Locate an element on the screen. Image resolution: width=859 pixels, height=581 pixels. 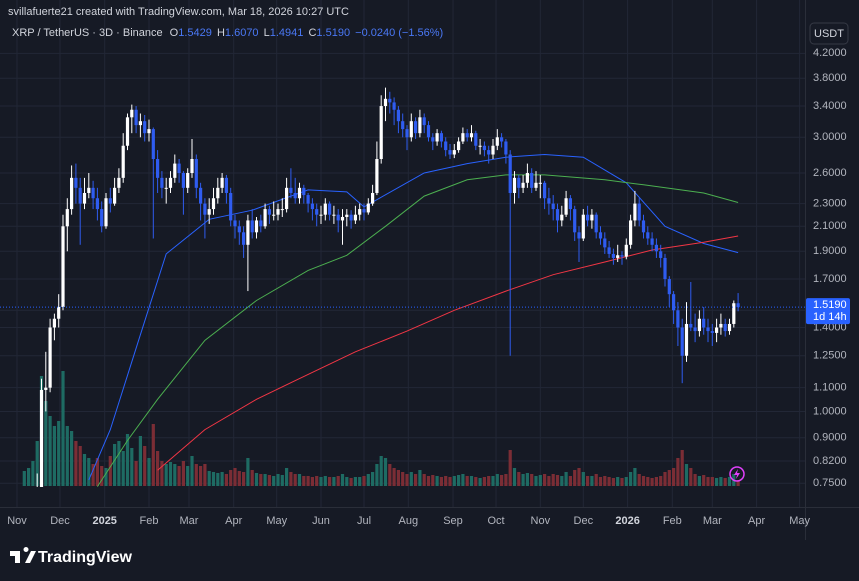
y-tick-label: 2.1000 is located at coordinates (830, 226).